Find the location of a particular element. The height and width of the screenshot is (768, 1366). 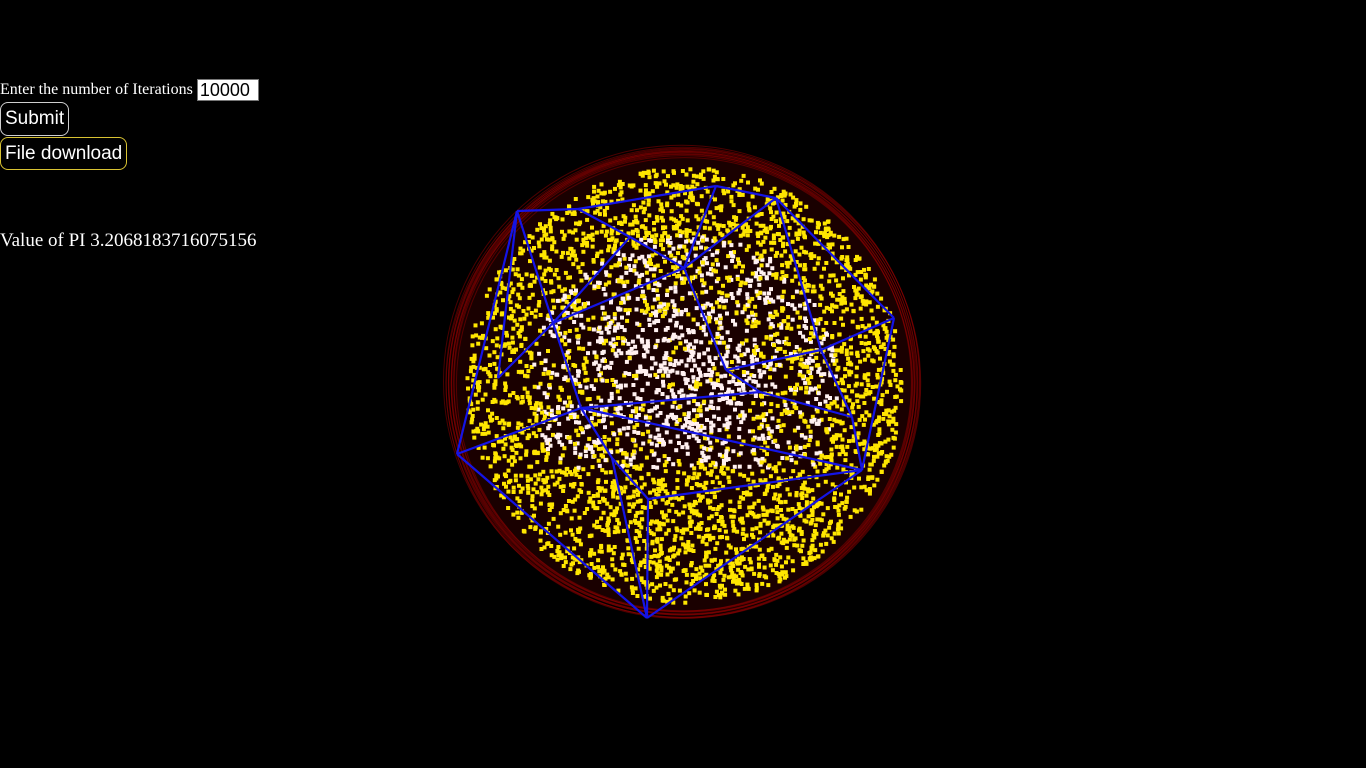

iterations-input is located at coordinates (227, 90).